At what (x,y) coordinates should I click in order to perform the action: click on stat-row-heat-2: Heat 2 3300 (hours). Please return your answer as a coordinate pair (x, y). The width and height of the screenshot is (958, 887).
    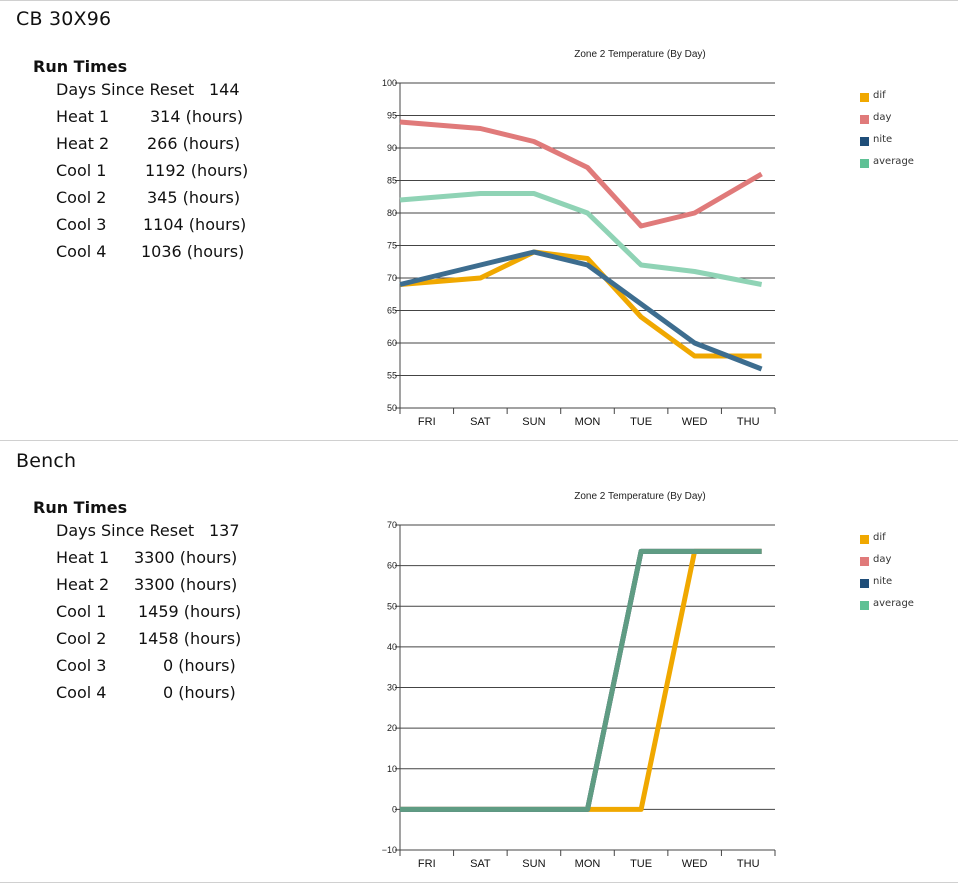
    Looking at the image, I should click on (156, 587).